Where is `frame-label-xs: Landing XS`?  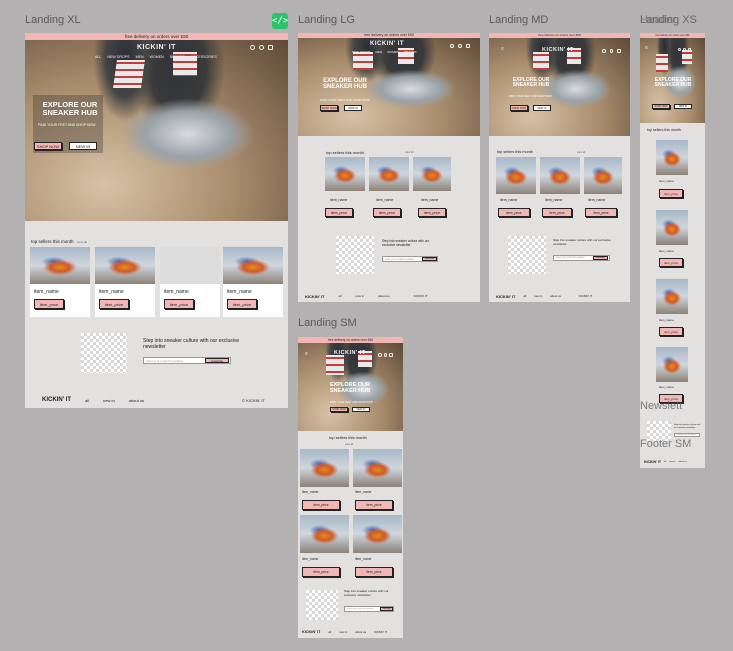 frame-label-xs: Landing XS is located at coordinates (668, 20).